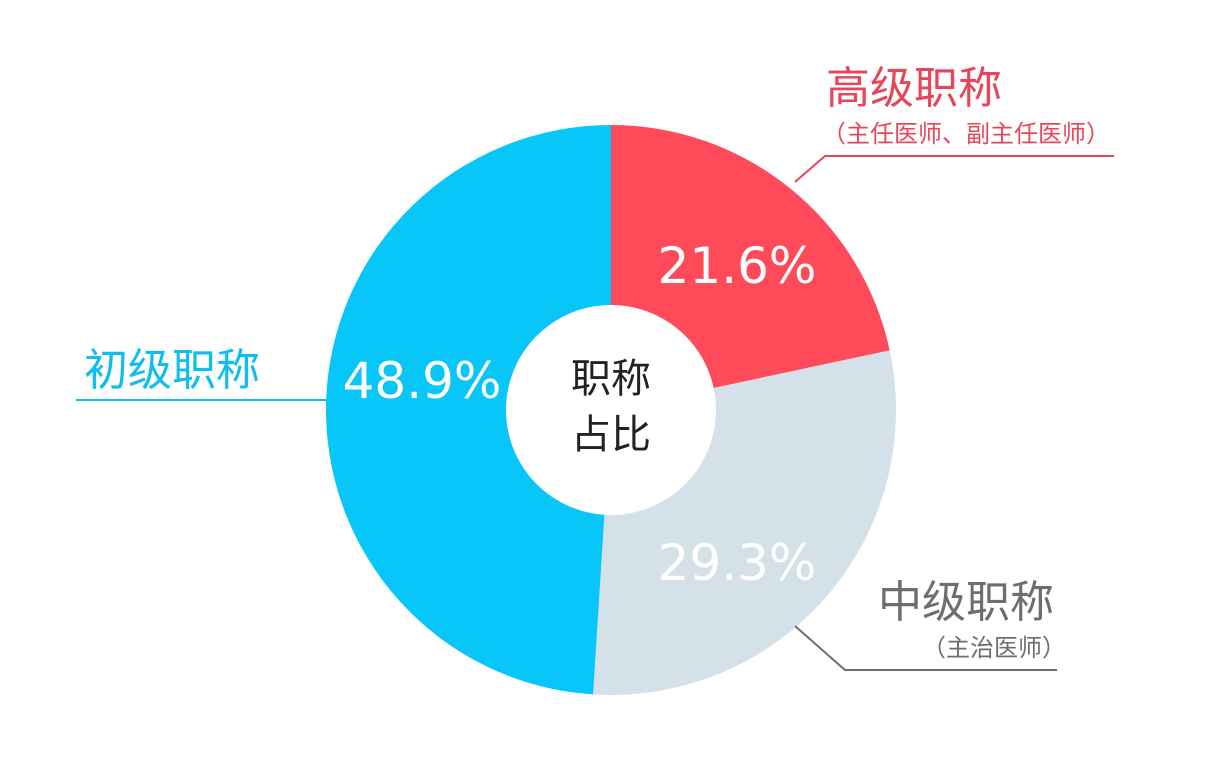  What do you see at coordinates (966, 134) in the screenshot?
I see `callout-subtitle-senior: （主任医师、副主任医师）` at bounding box center [966, 134].